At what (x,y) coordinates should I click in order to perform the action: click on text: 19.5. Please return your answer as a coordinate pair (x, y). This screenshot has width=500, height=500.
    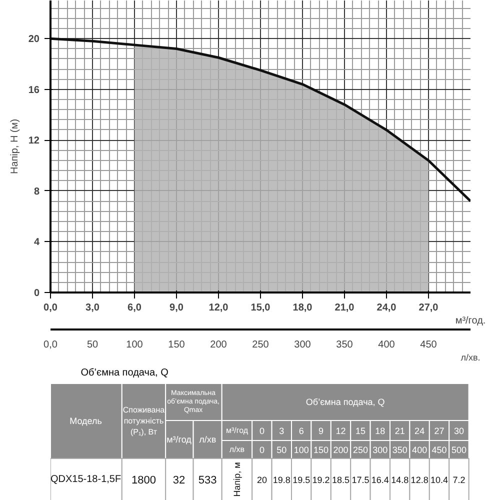
    Looking at the image, I should click on (301, 480).